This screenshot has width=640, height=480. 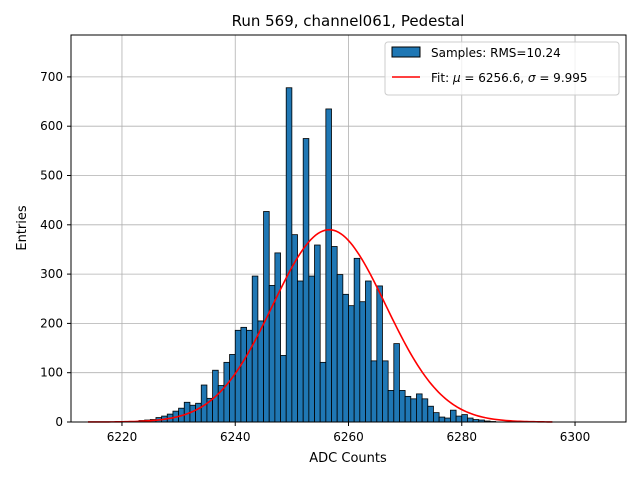 I want to click on legend-histogram-swatch, so click(x=406, y=52).